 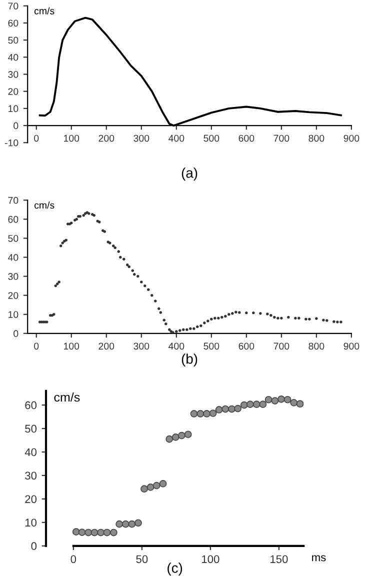 What do you see at coordinates (190, 174) in the screenshot?
I see `text: (a)` at bounding box center [190, 174].